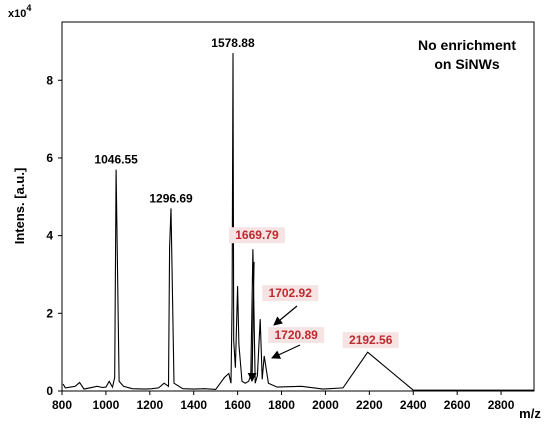 The width and height of the screenshot is (550, 427). What do you see at coordinates (237, 405) in the screenshot?
I see `x-tick-label: 1600` at bounding box center [237, 405].